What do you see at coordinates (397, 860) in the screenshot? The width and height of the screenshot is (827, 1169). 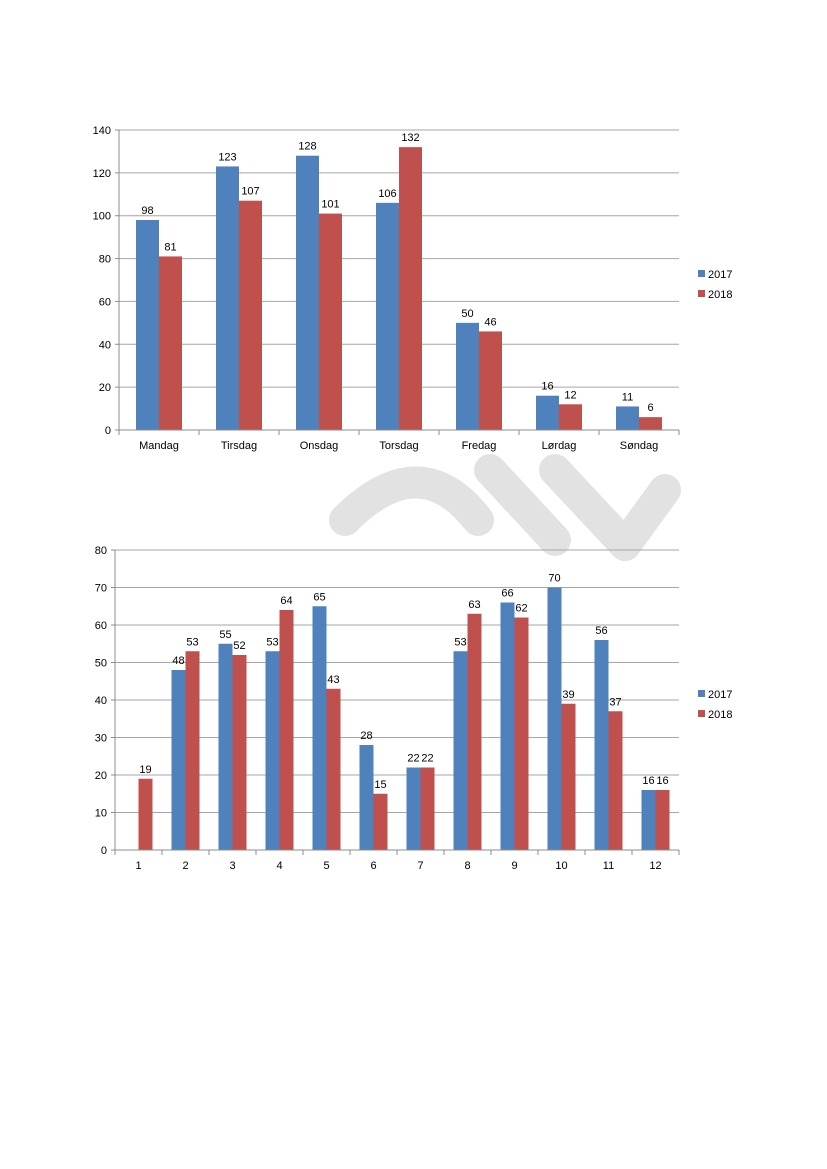 I see `x-axis: 1 2 3 4 5 6 7 8 9 10 11 12` at bounding box center [397, 860].